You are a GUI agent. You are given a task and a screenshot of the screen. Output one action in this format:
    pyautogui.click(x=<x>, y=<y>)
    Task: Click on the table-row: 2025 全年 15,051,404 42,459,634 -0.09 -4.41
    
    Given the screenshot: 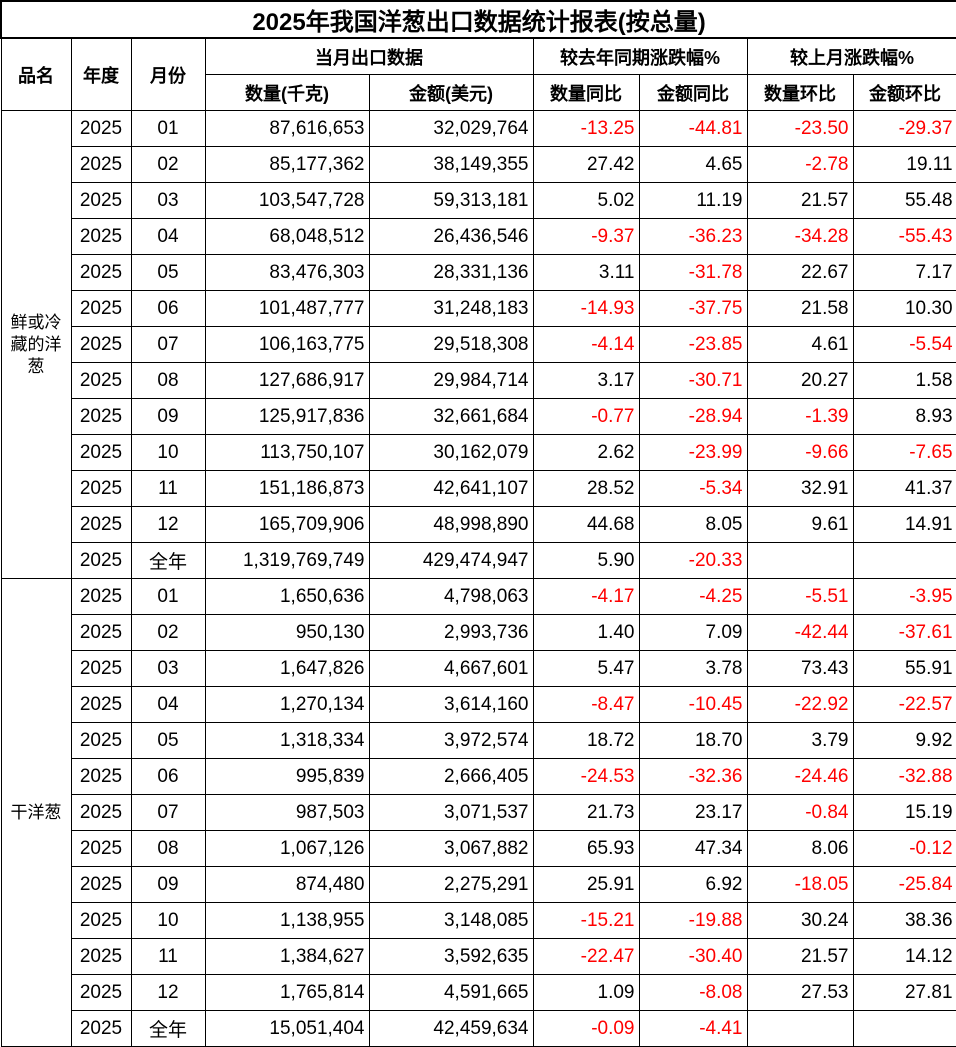 What is the action you would take?
    pyautogui.click(x=478, y=1028)
    